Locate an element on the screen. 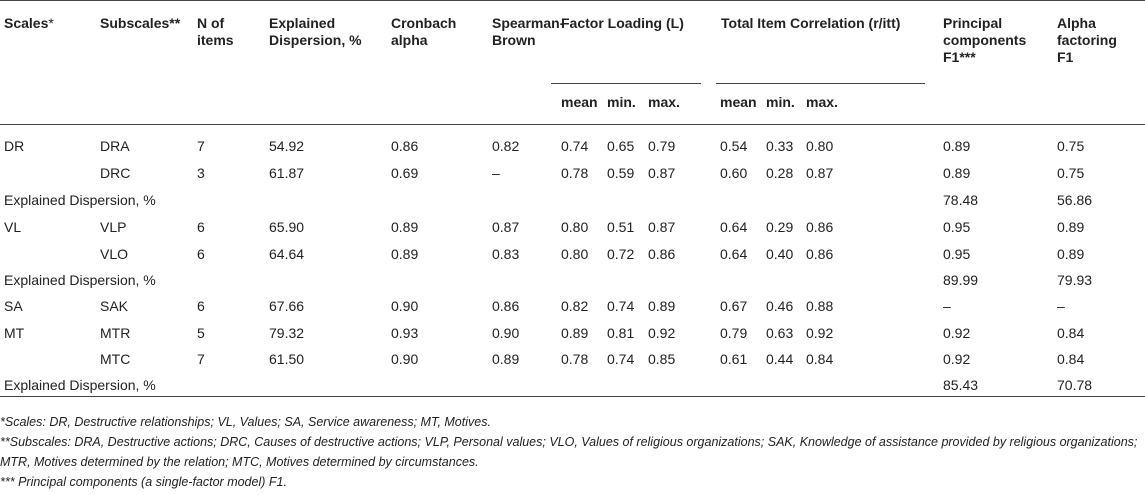  cell-icmax: 0.80 is located at coordinates (820, 146).